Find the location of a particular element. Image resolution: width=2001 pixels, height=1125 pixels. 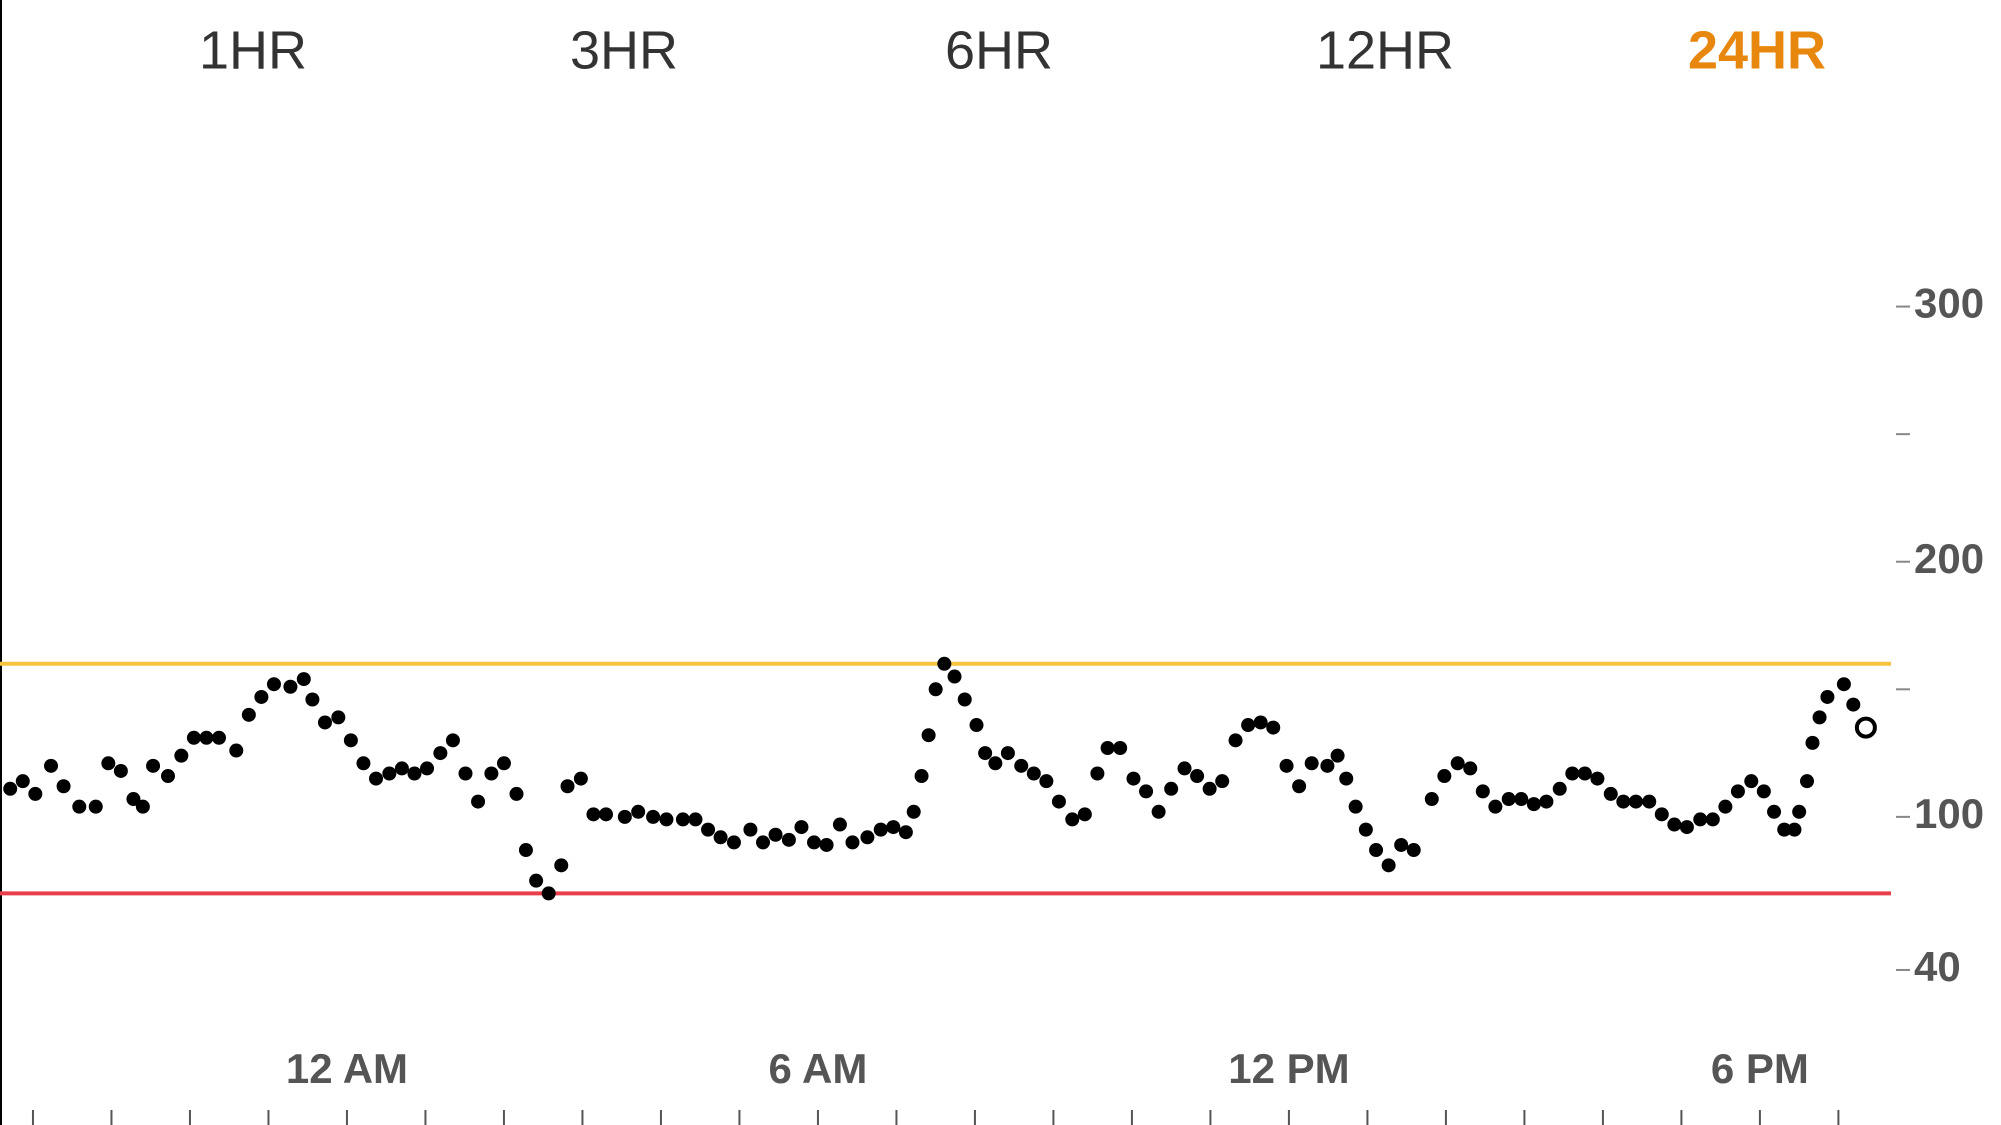

y-tick-label: 100 is located at coordinates (1949, 813).